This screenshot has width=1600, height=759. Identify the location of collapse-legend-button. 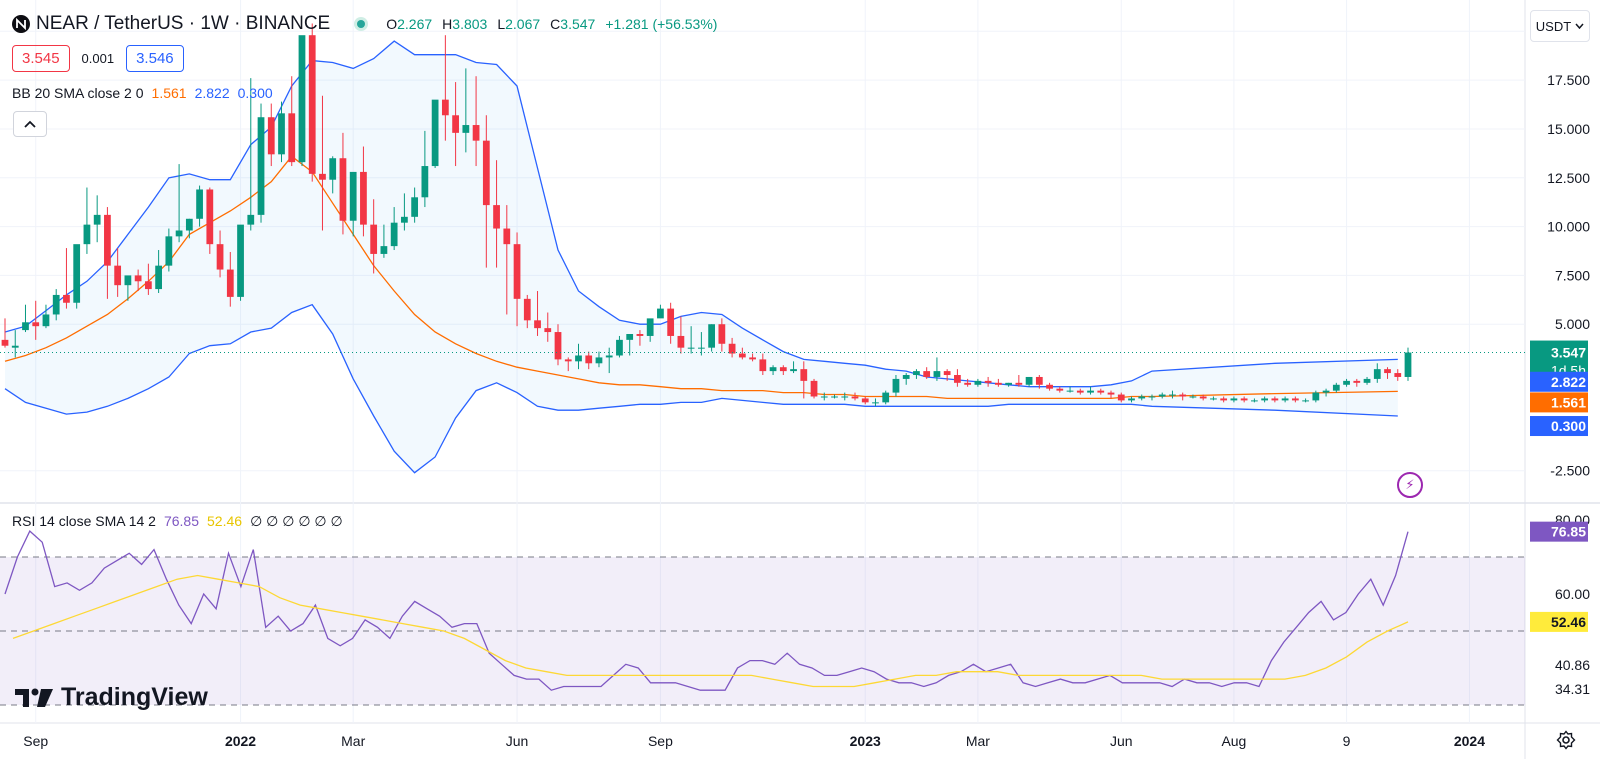
(30, 124).